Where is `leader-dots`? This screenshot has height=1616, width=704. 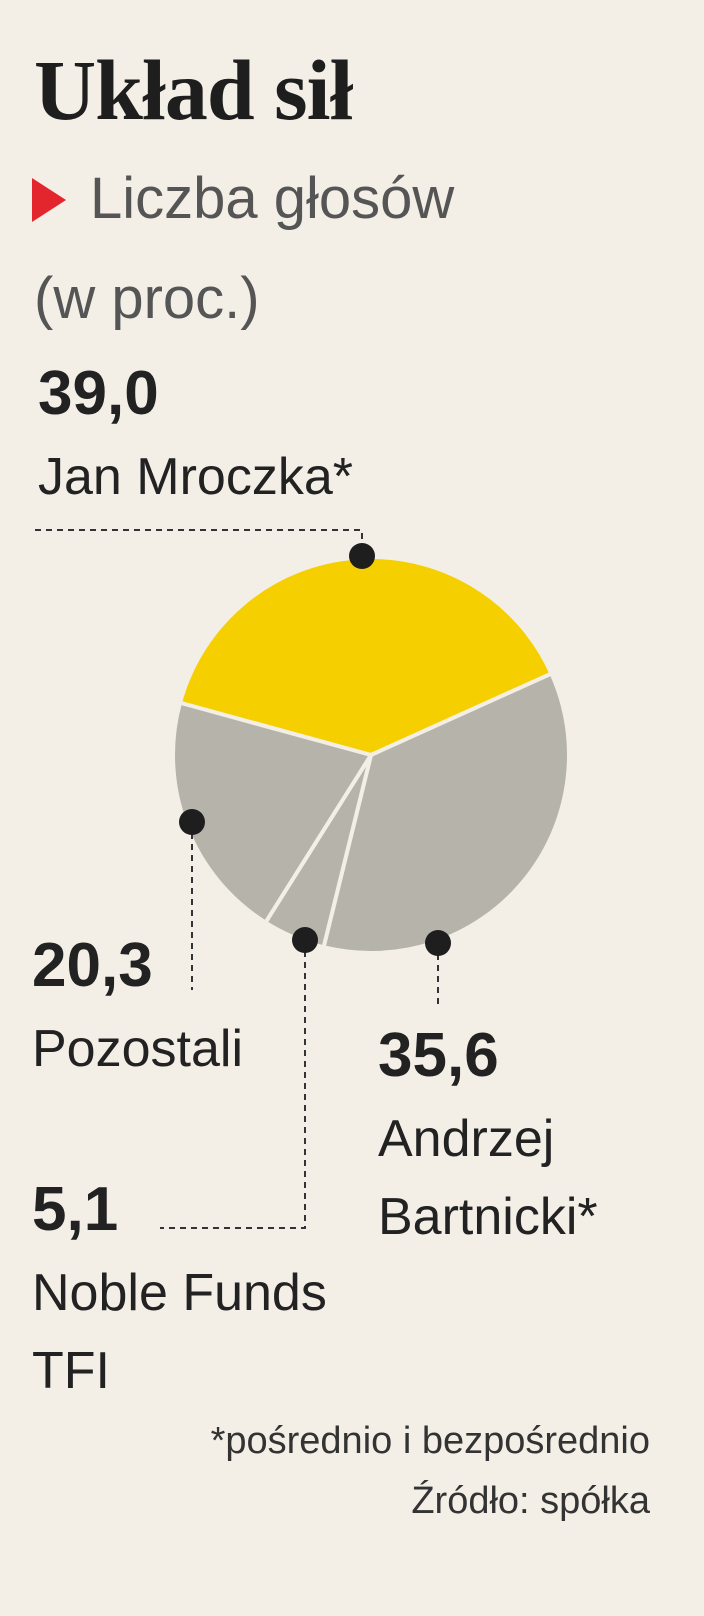
leader-dots is located at coordinates (315, 749).